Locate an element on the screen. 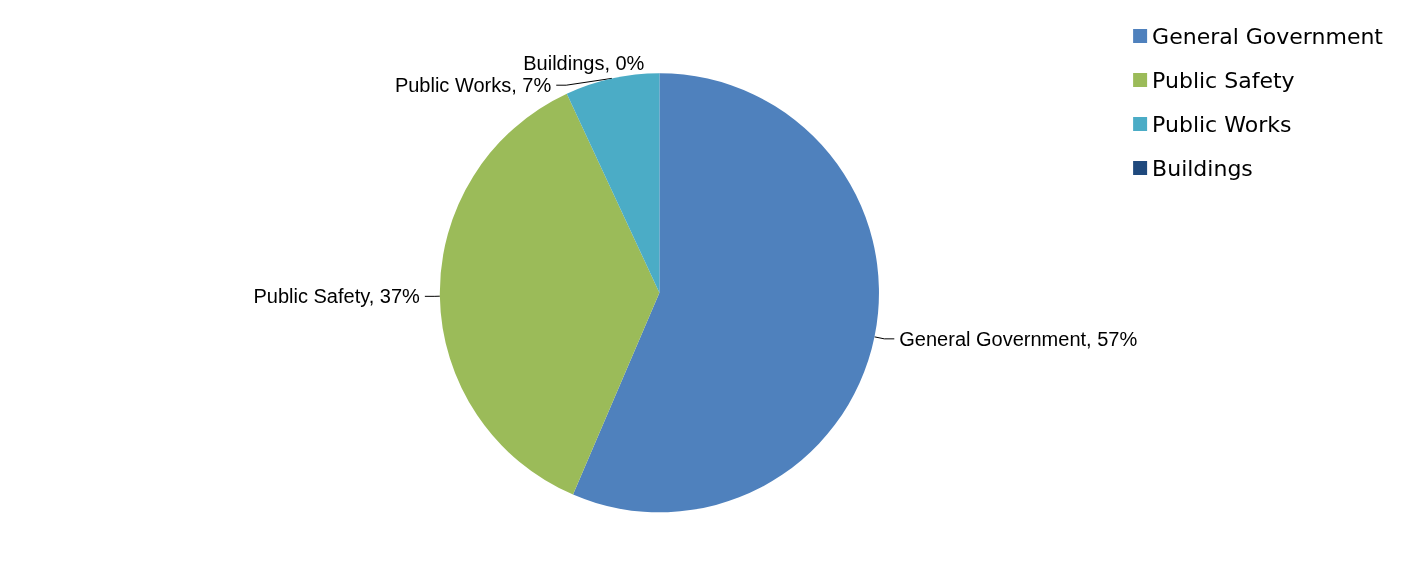  data-label: General Government, 57% is located at coordinates (1018, 338).